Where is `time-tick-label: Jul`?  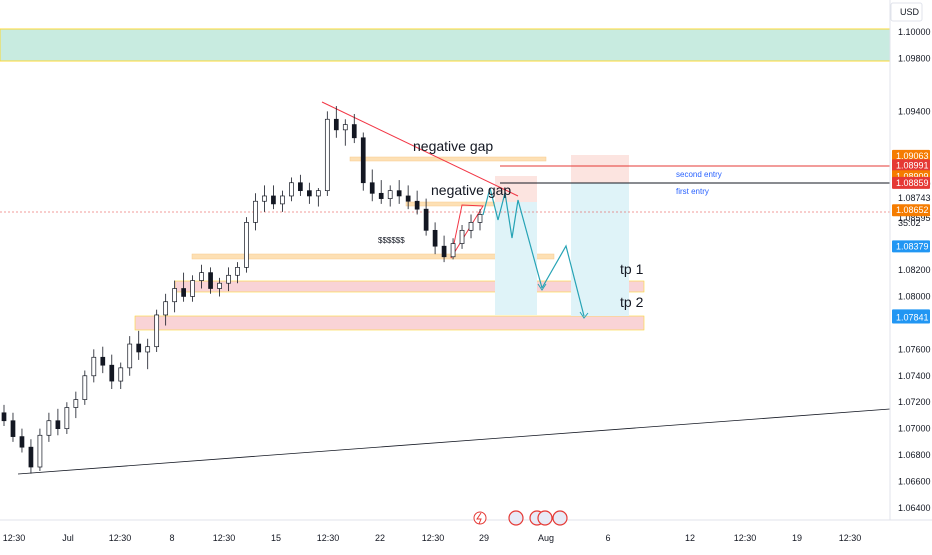
time-tick-label: Jul is located at coordinates (68, 538).